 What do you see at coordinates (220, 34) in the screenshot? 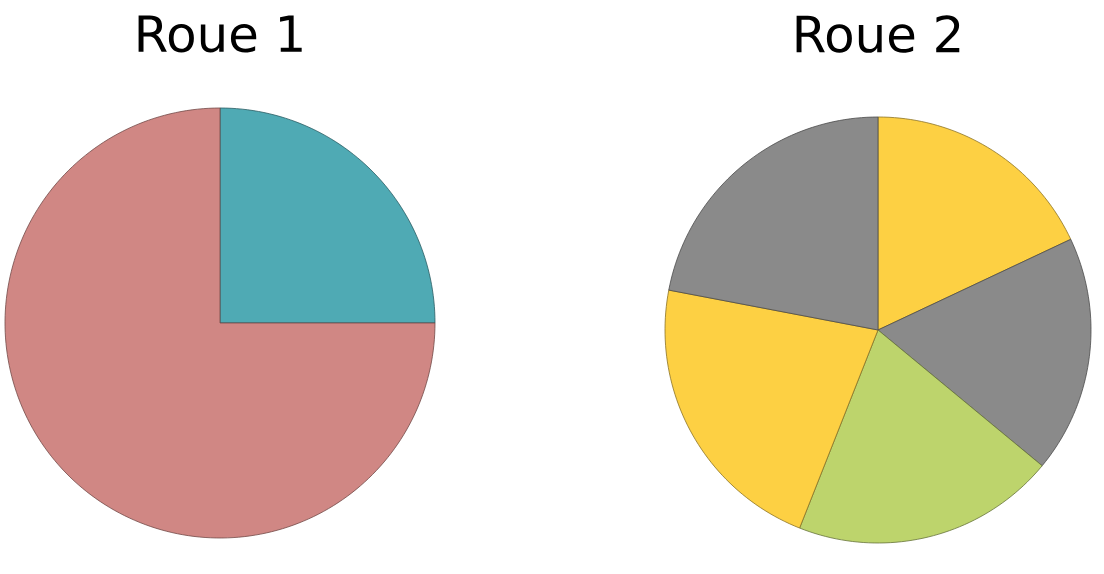
I see `chart-title: Roue 1` at bounding box center [220, 34].